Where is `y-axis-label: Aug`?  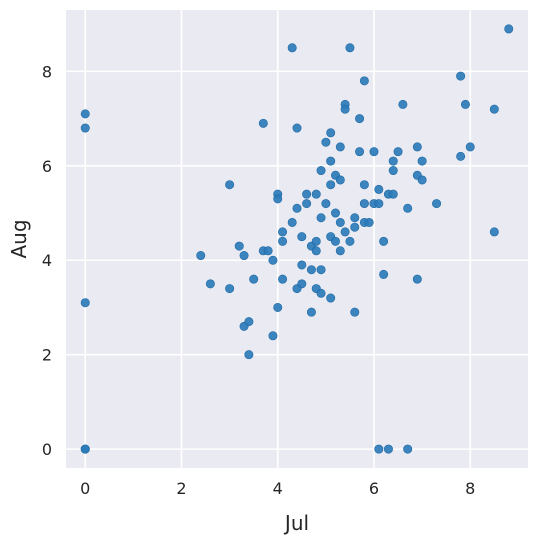
y-axis-label: Aug is located at coordinates (19, 238).